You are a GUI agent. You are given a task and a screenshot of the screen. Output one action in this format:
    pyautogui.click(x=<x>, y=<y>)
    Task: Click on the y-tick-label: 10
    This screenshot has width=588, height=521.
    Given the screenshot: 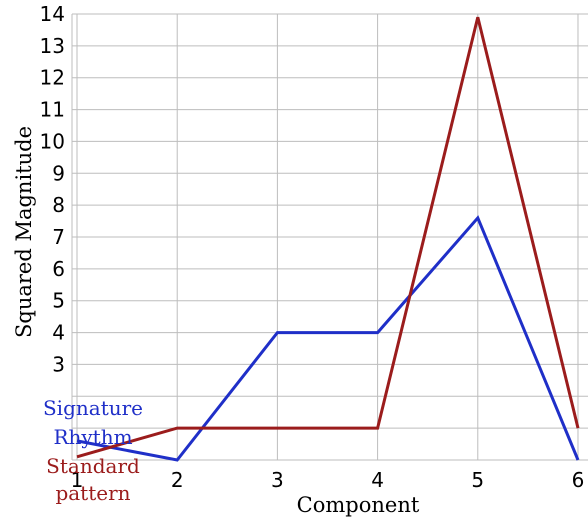 What is the action you would take?
    pyautogui.click(x=52, y=141)
    